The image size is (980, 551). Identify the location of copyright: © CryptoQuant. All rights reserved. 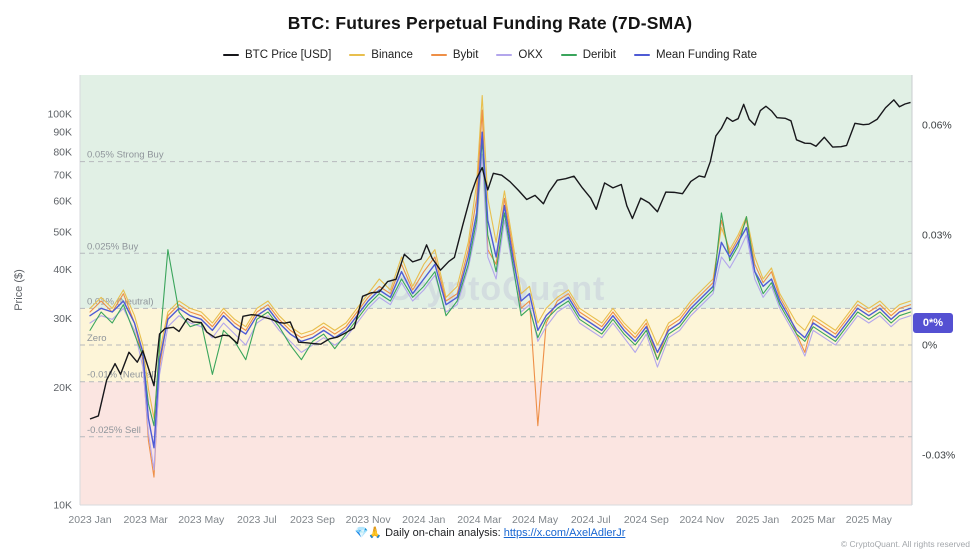
(905, 544).